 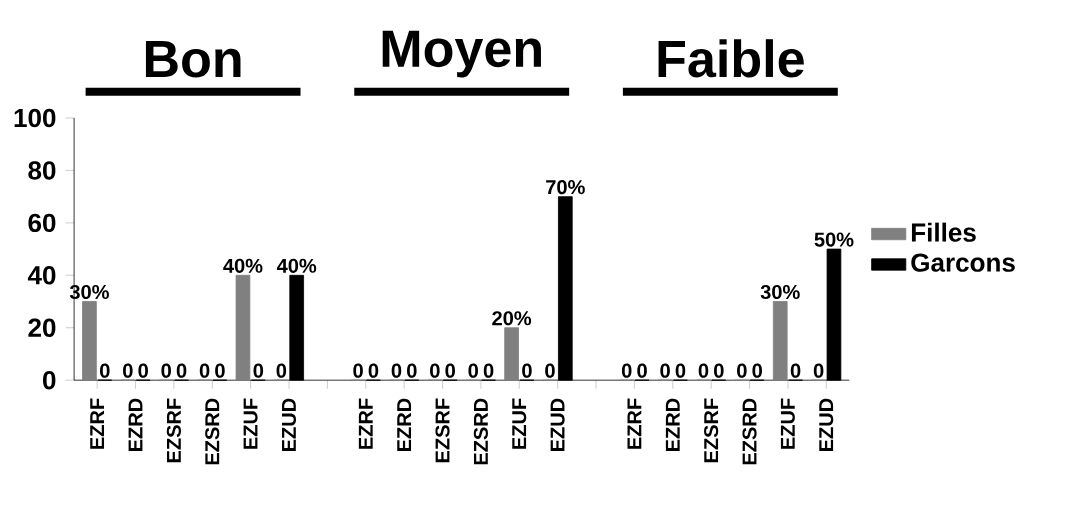 What do you see at coordinates (565, 187) in the screenshot?
I see `data-label: 70%` at bounding box center [565, 187].